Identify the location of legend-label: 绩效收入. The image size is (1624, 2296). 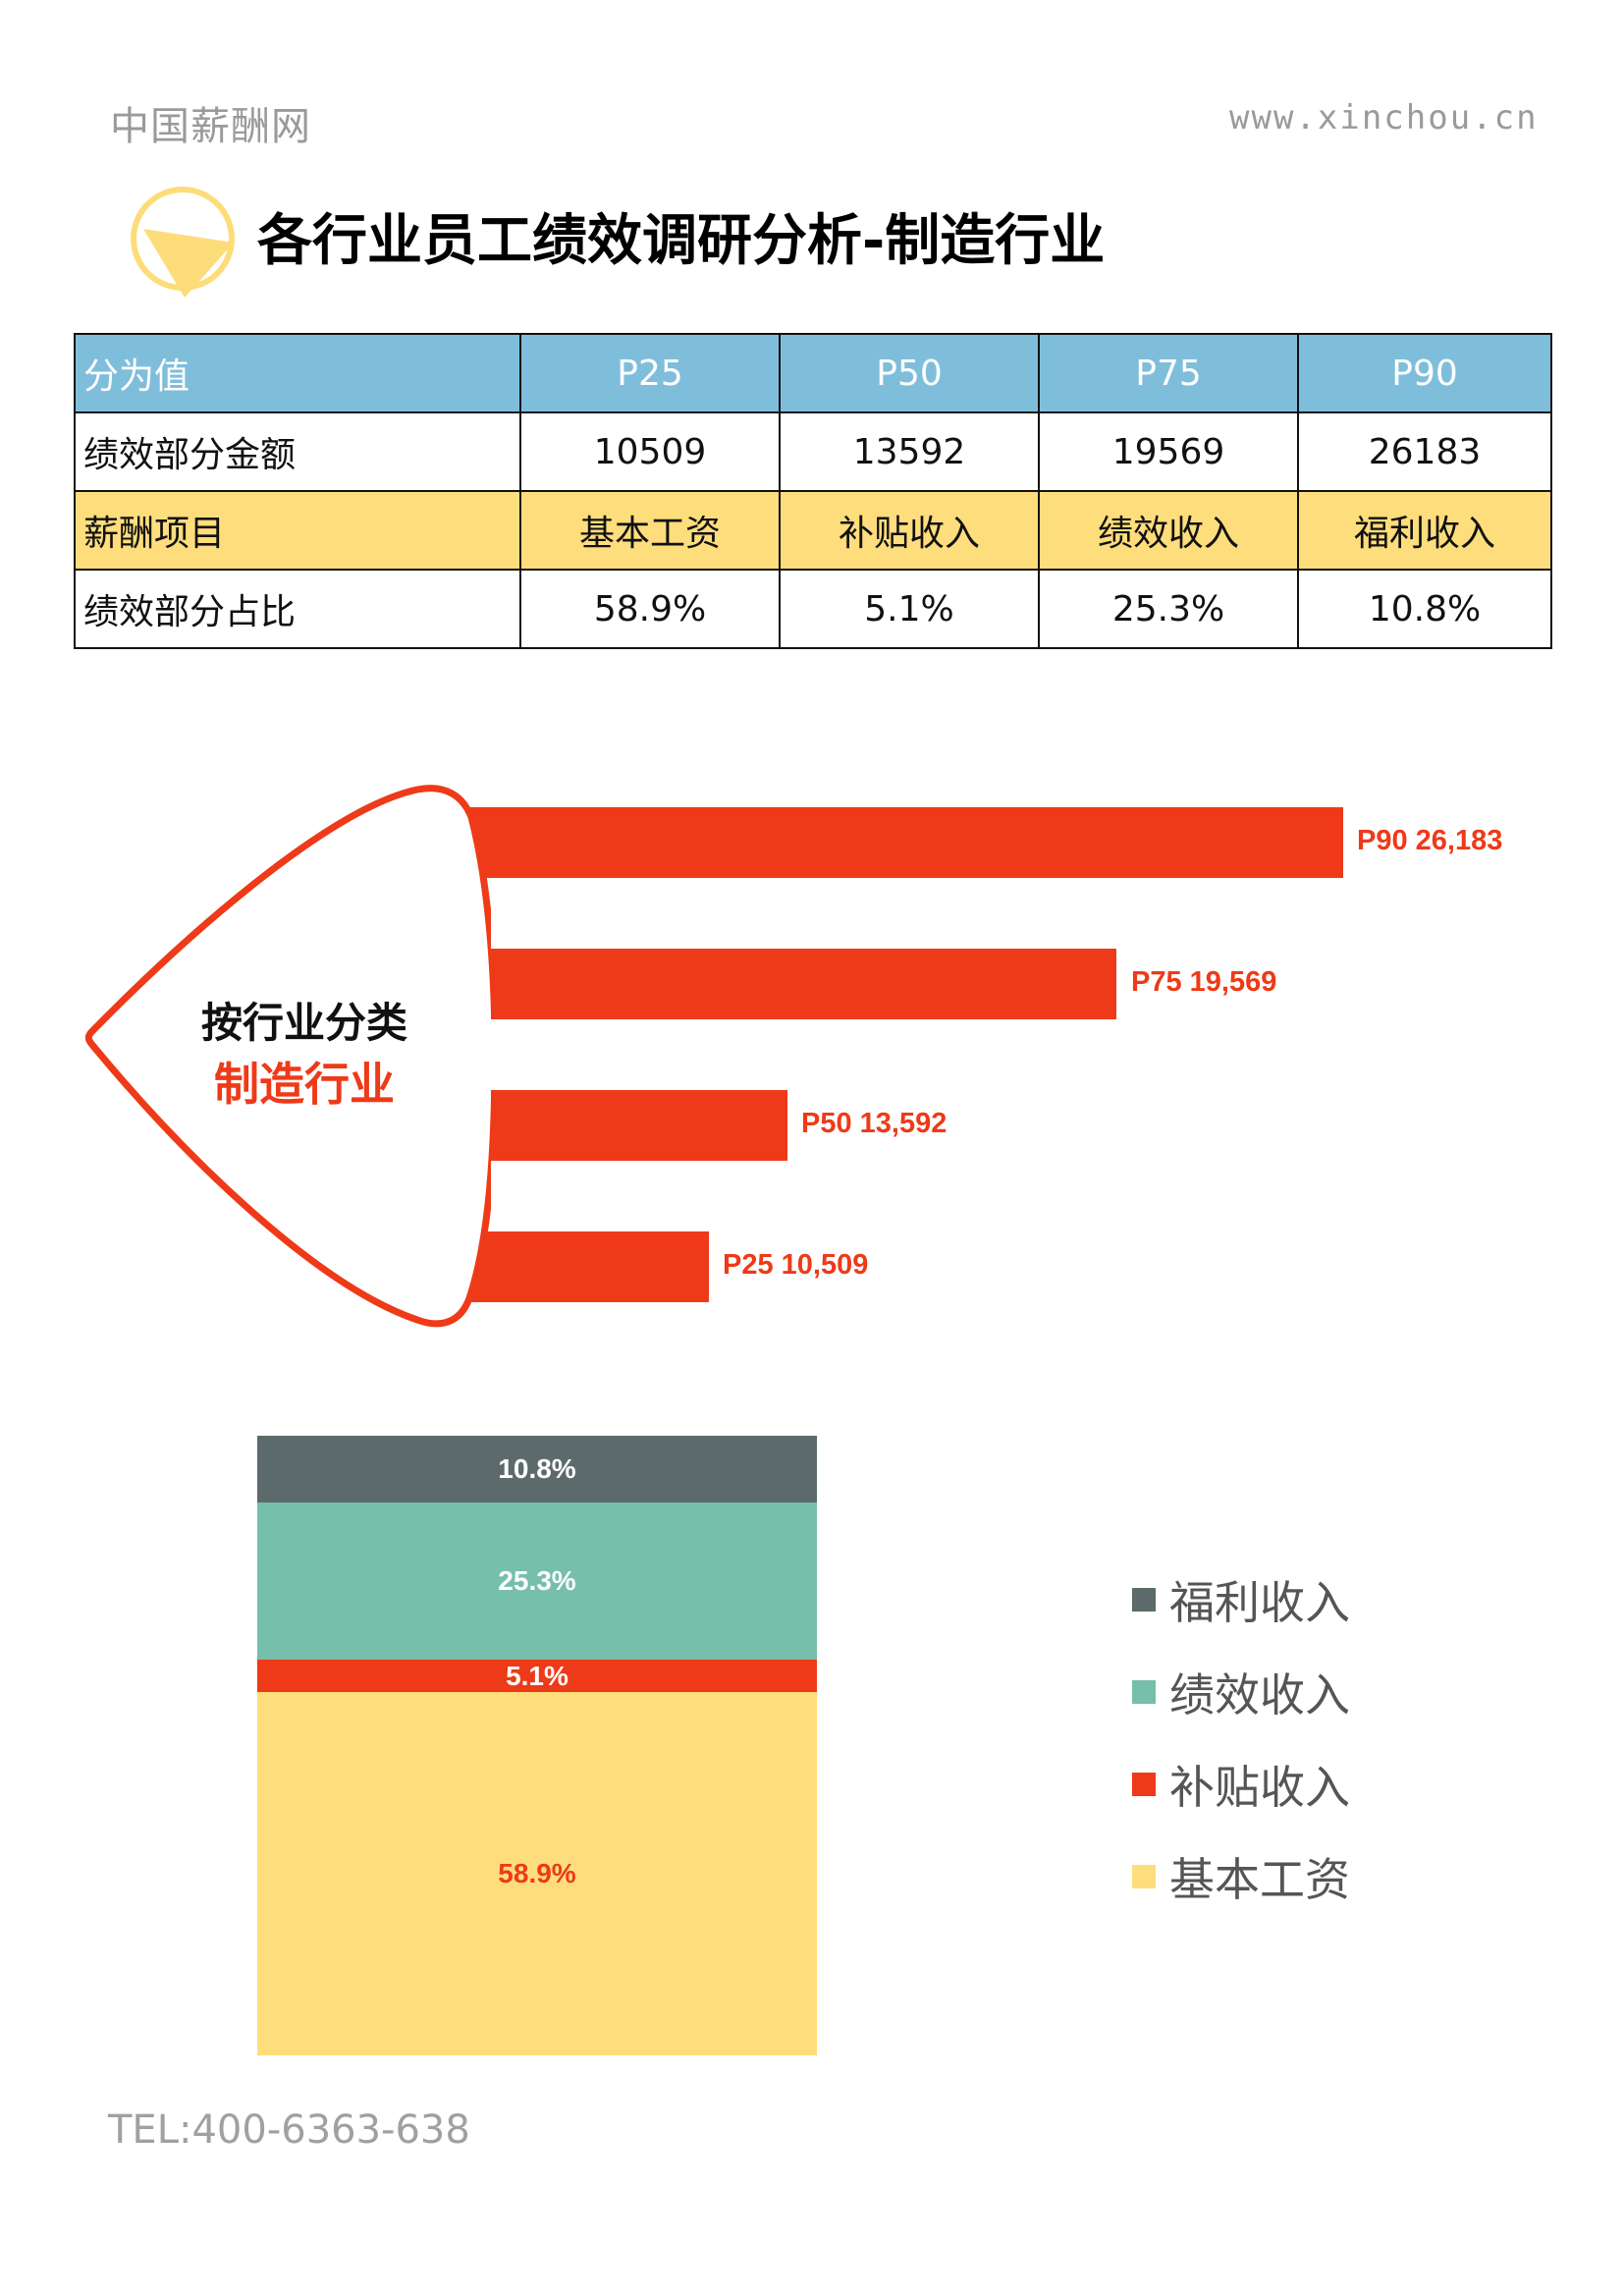
(1259, 1695).